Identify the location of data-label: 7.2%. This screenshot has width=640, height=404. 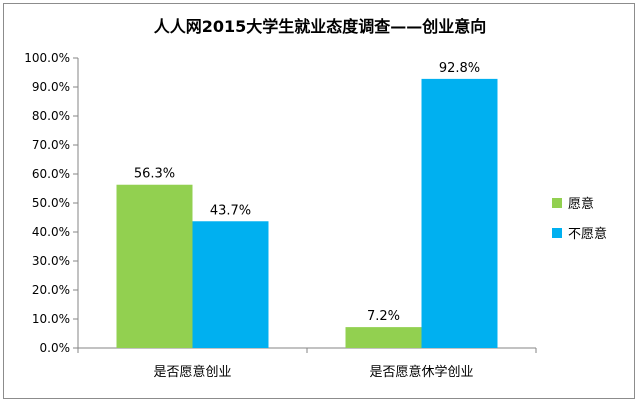
(383, 316).